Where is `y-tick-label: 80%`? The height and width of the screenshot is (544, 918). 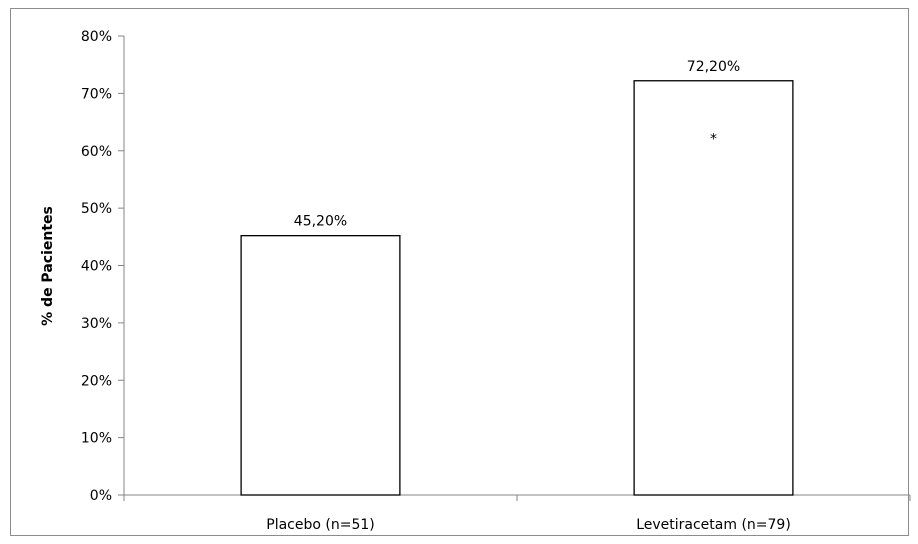
y-tick-label: 80% is located at coordinates (96, 37).